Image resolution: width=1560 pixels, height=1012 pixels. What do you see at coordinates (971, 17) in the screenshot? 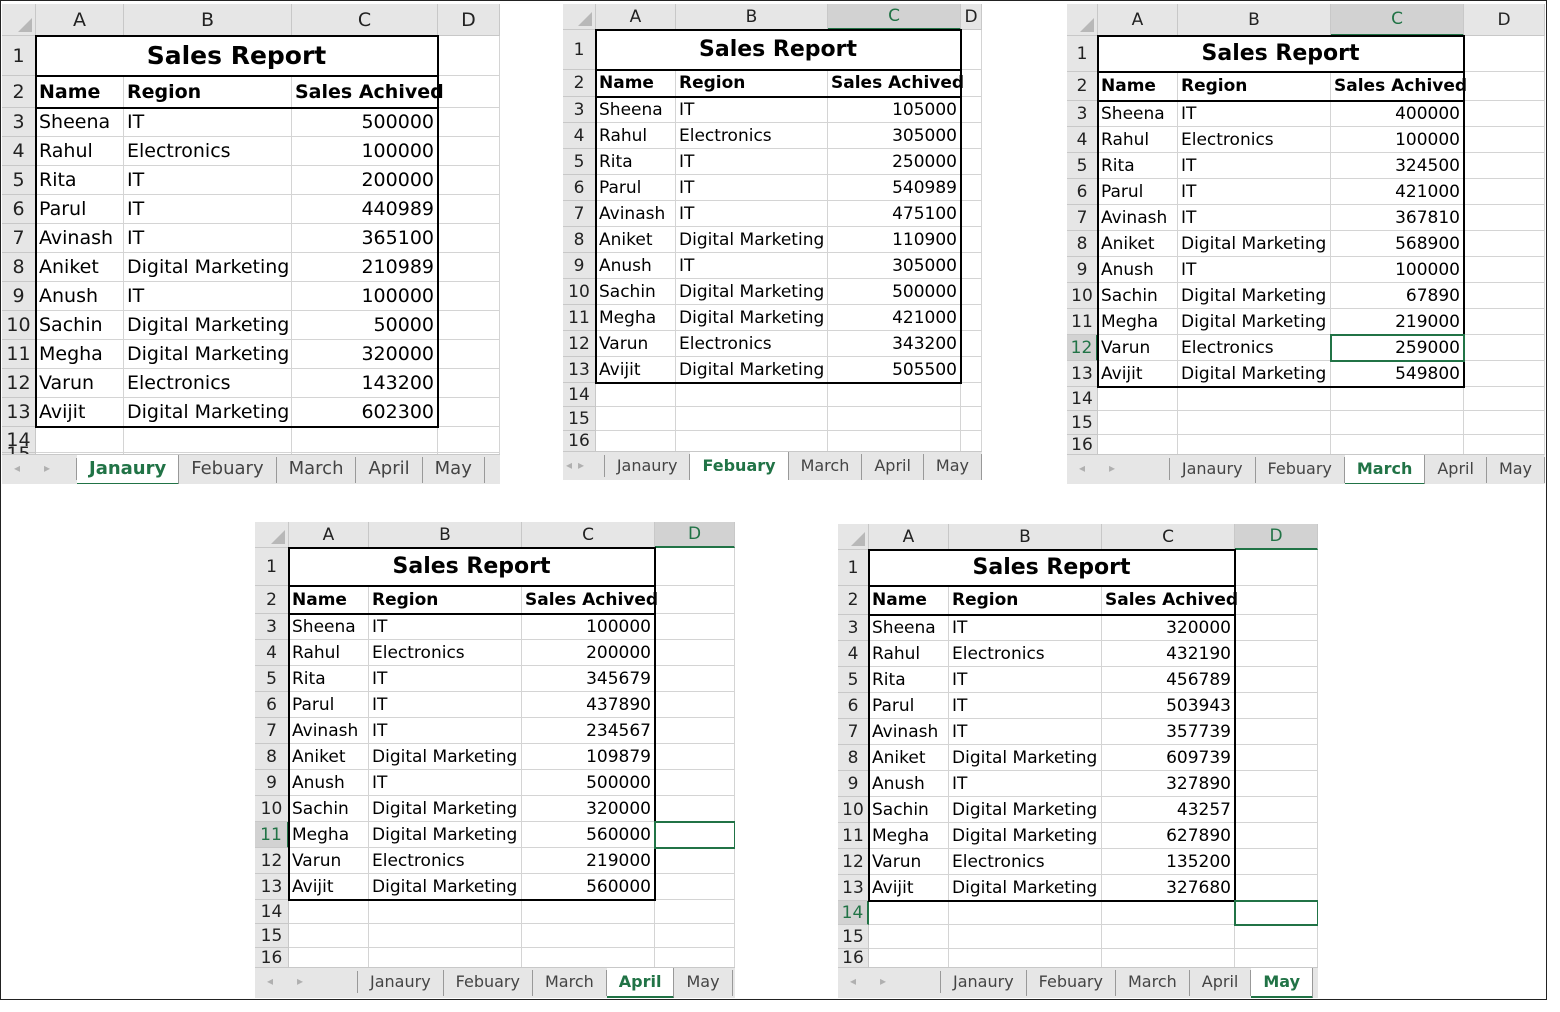
I see `column-header-d: D` at bounding box center [971, 17].